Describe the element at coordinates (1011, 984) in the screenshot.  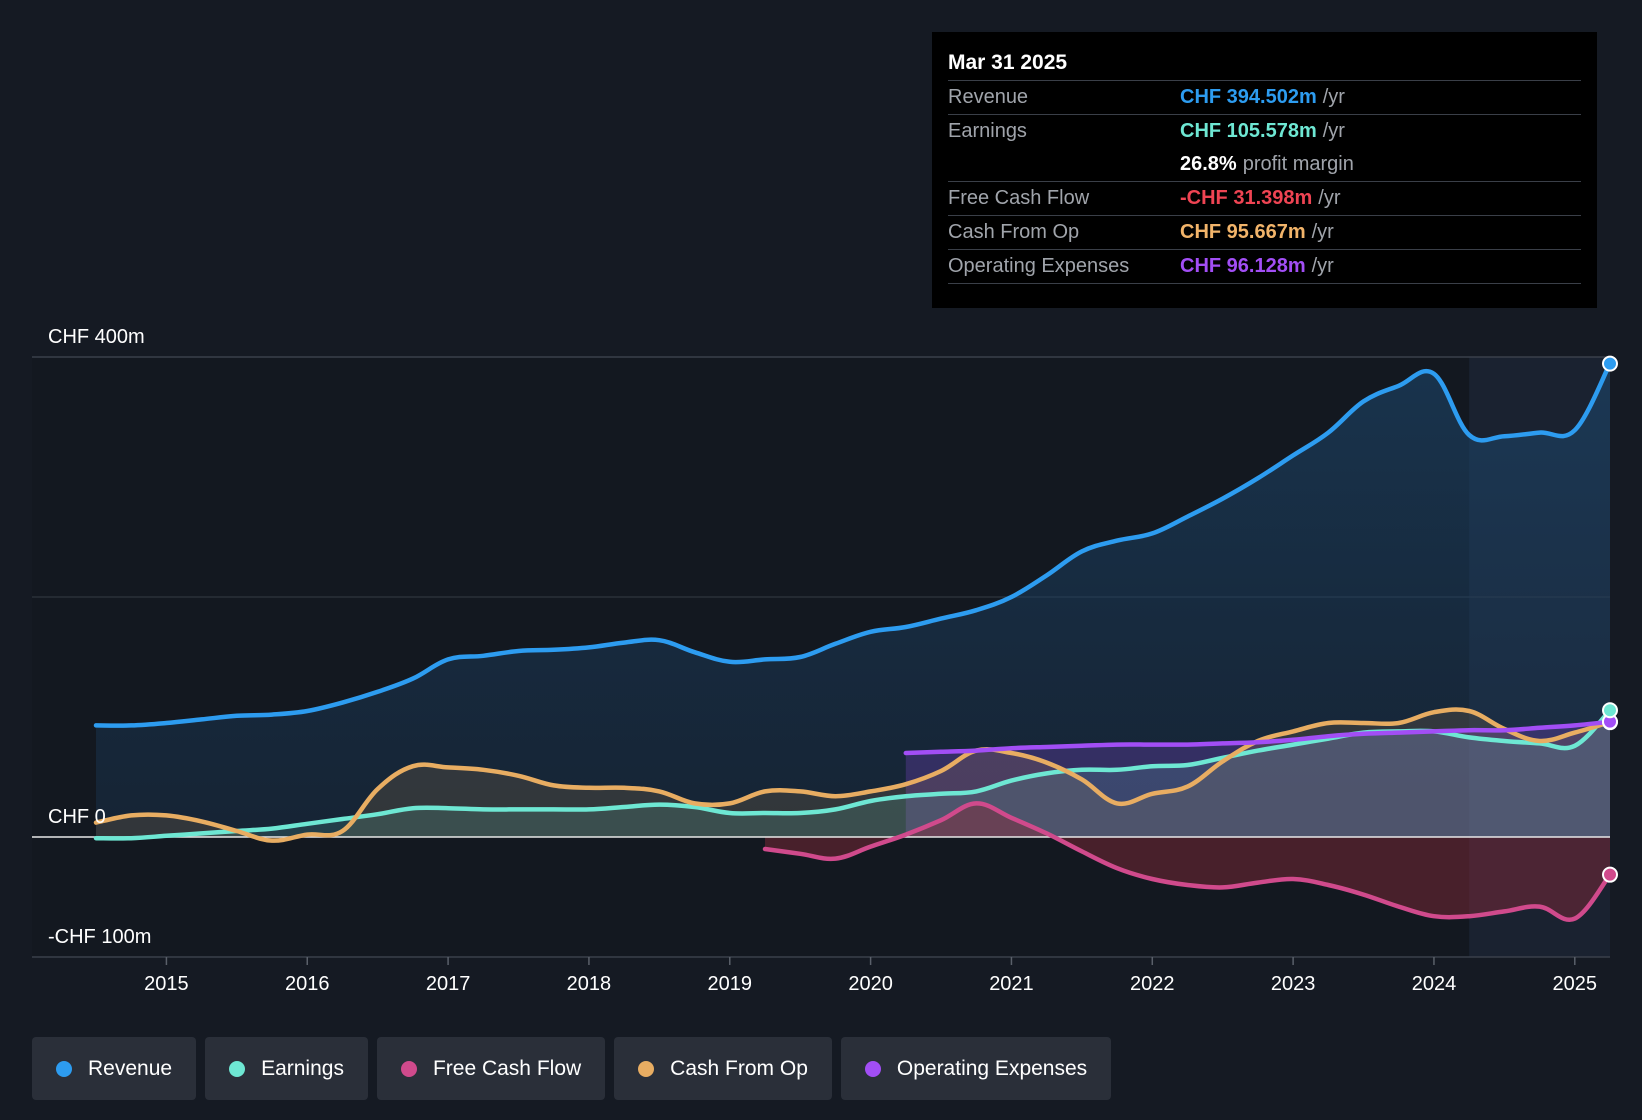
I see `x-tick-label: 2021` at that location.